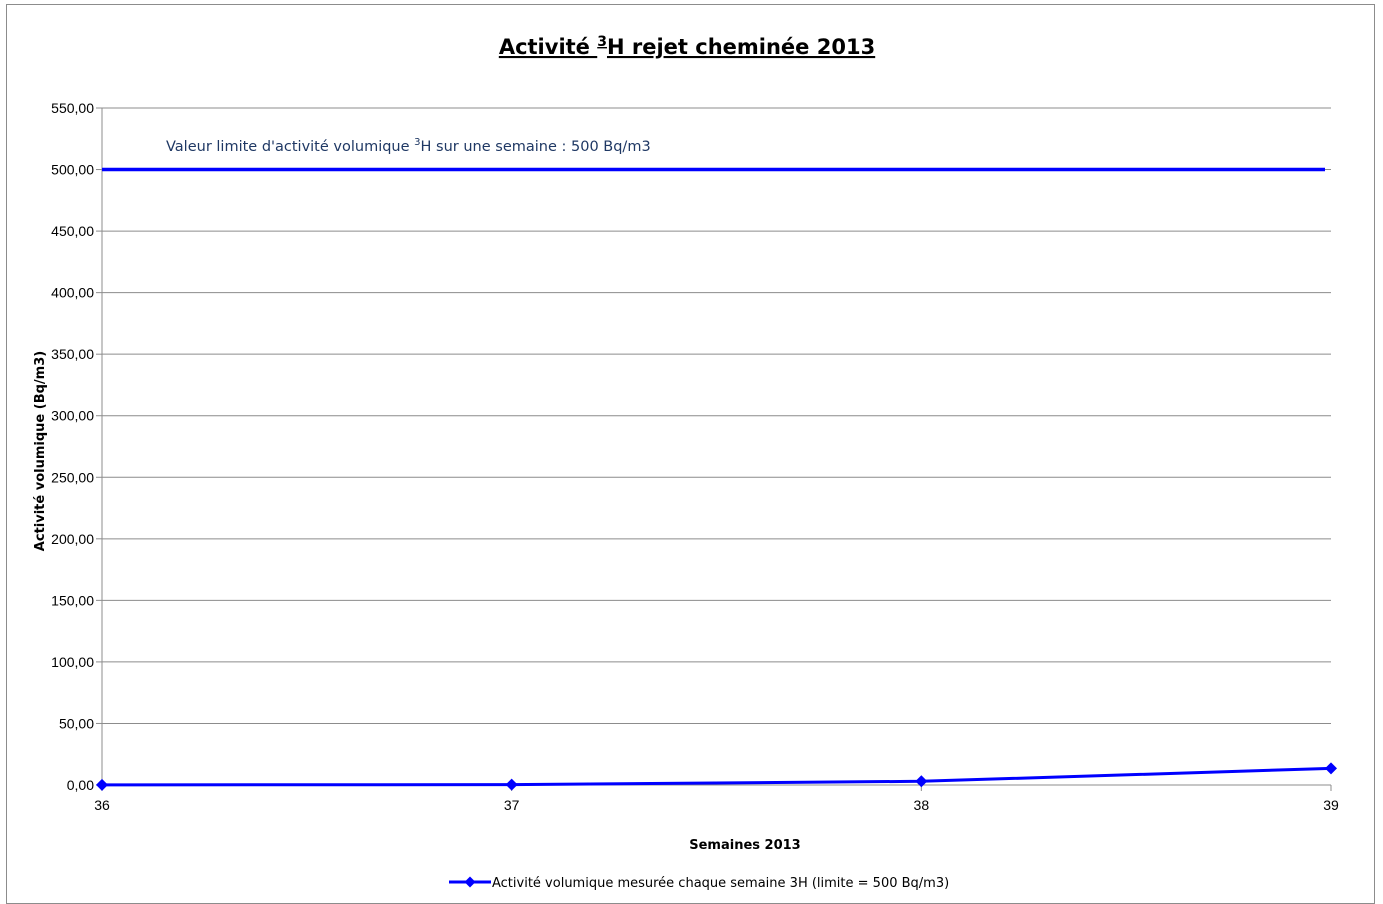  I want to click on y-tick-label: 400,00, so click(72, 293).